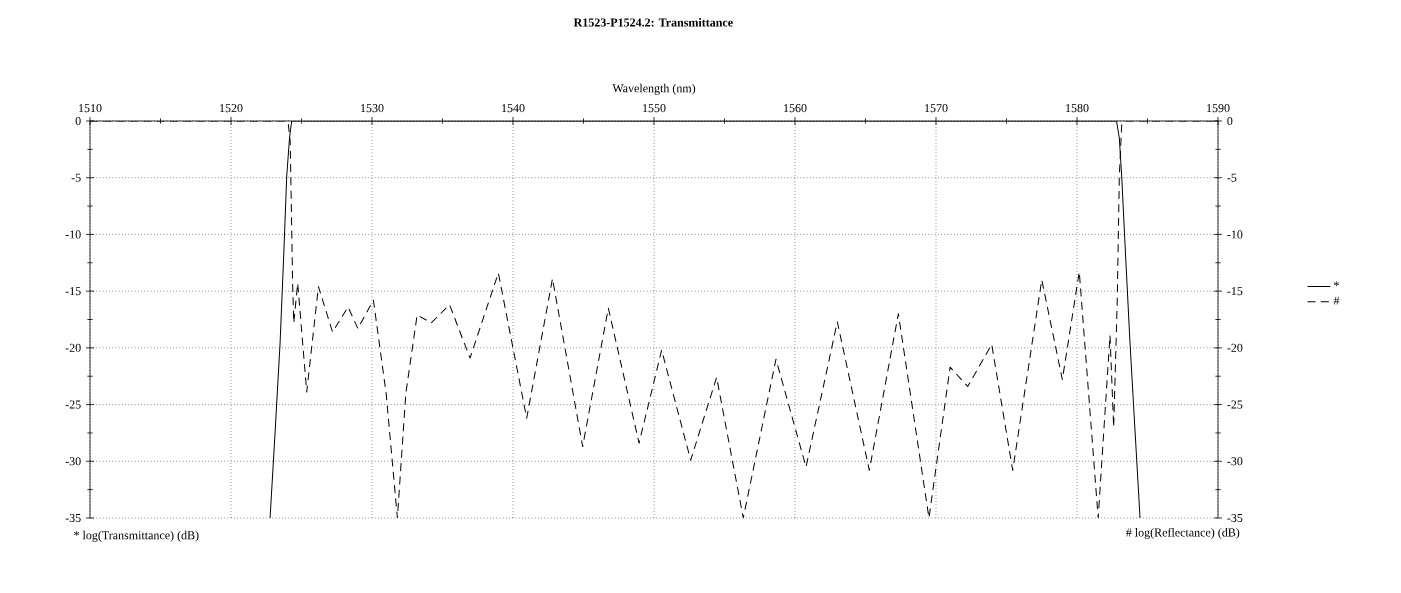 This screenshot has height=593, width=1401. Describe the element at coordinates (73, 404) in the screenshot. I see `y-tick-label: -25` at that location.